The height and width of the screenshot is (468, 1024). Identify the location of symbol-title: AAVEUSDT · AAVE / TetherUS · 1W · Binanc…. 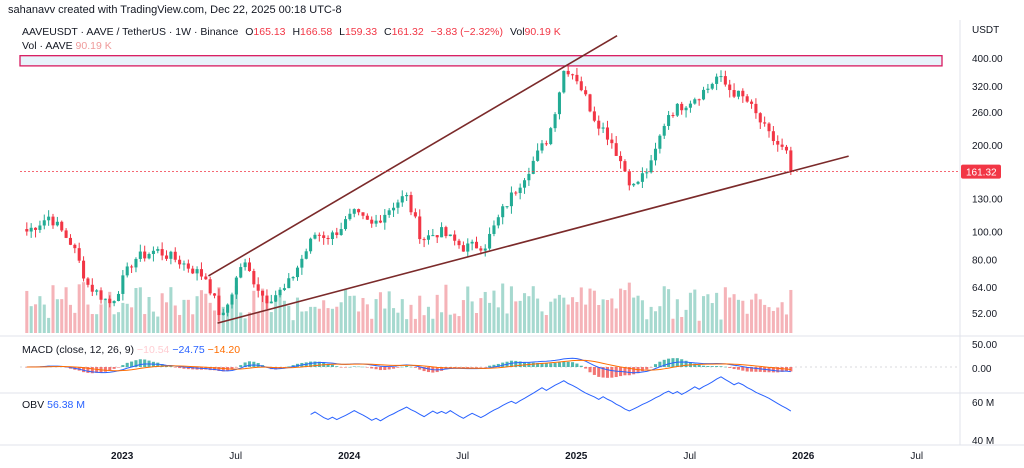
(130, 32).